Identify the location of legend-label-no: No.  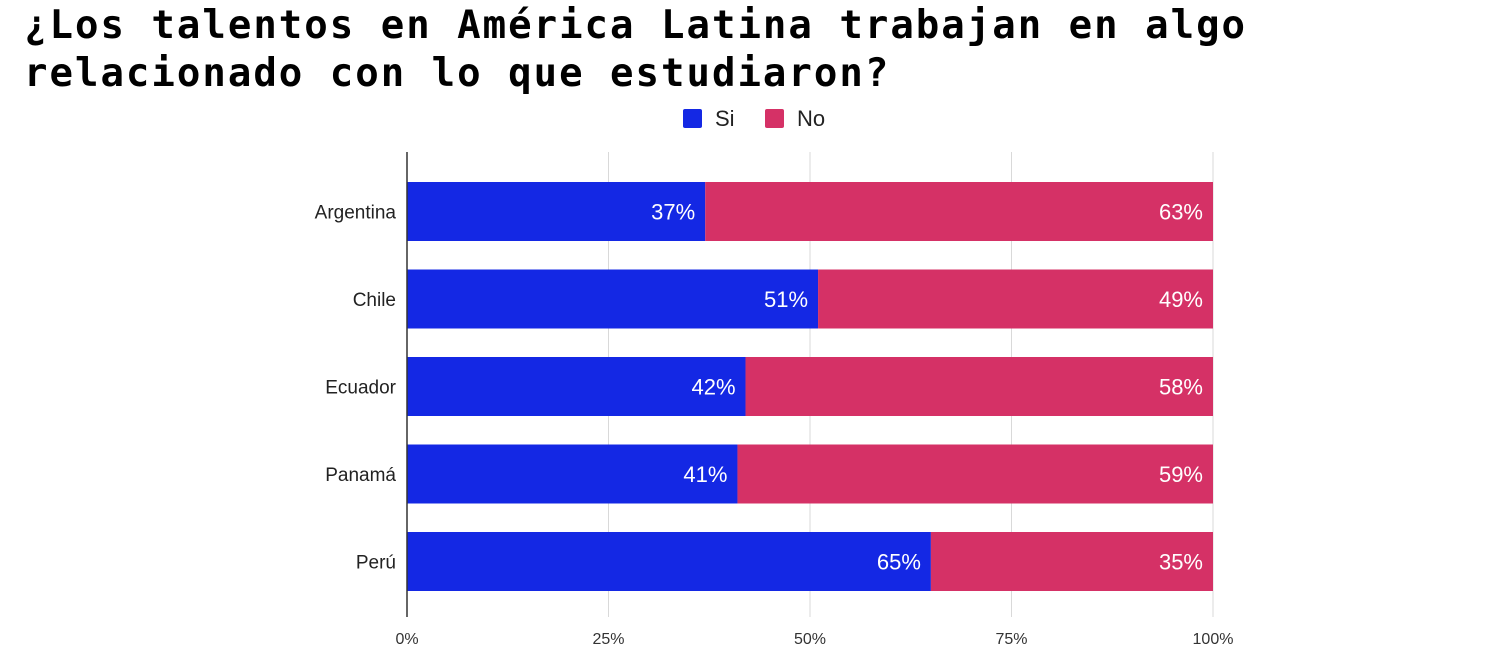
(811, 118).